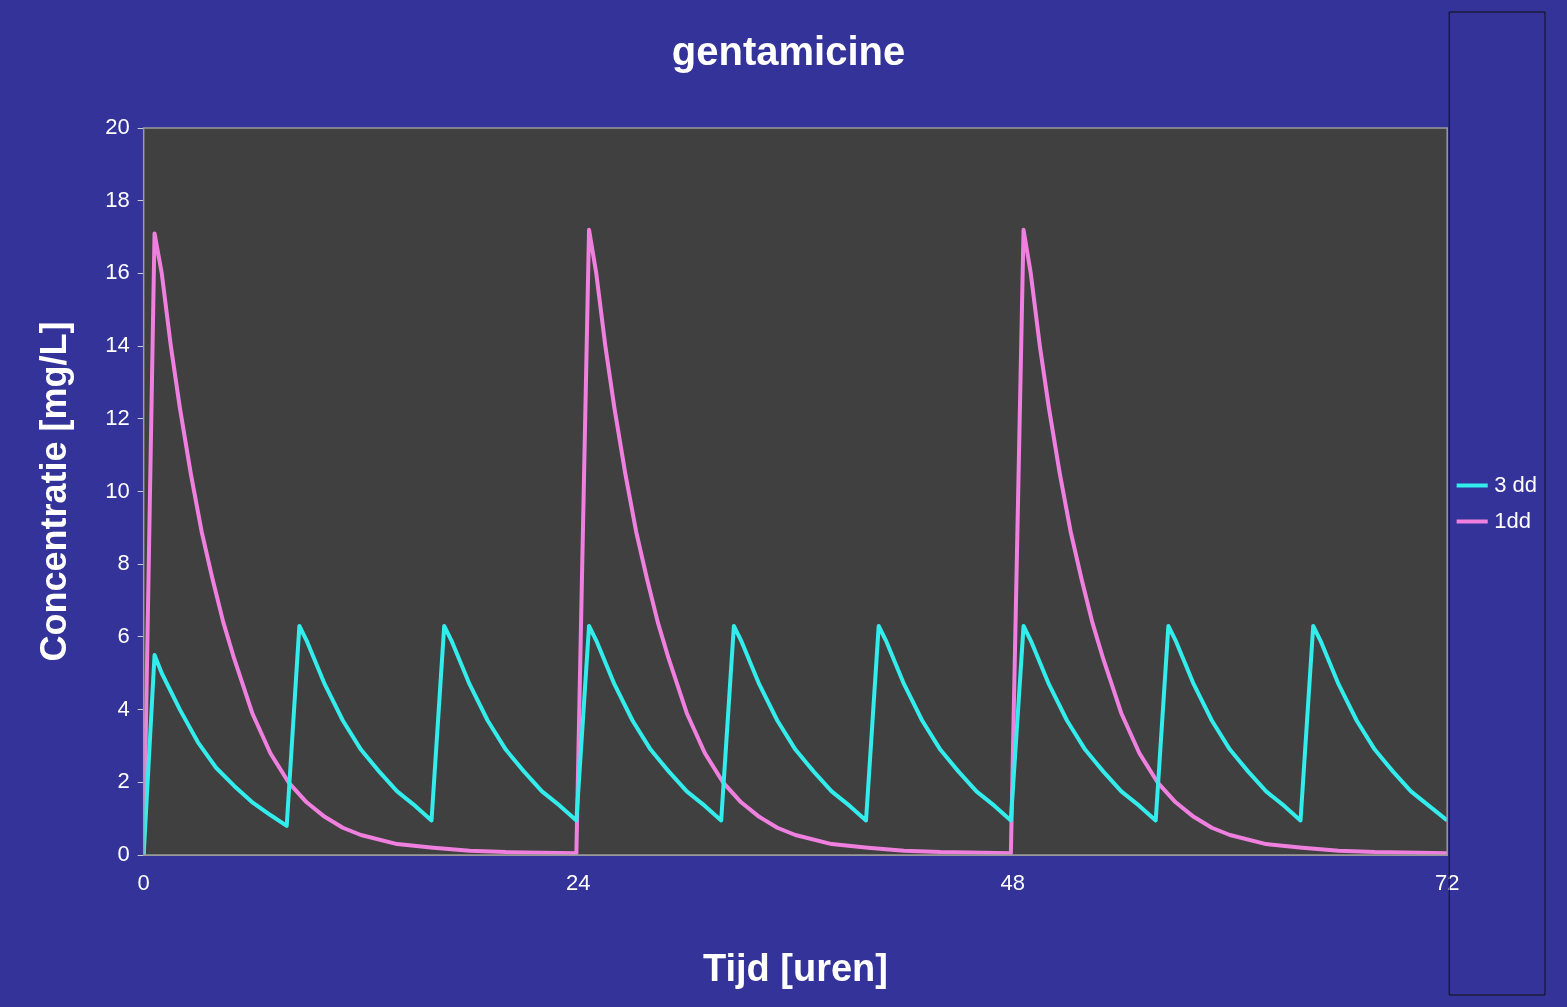 This screenshot has height=1007, width=1567. I want to click on y-tick-label: 2, so click(123, 781).